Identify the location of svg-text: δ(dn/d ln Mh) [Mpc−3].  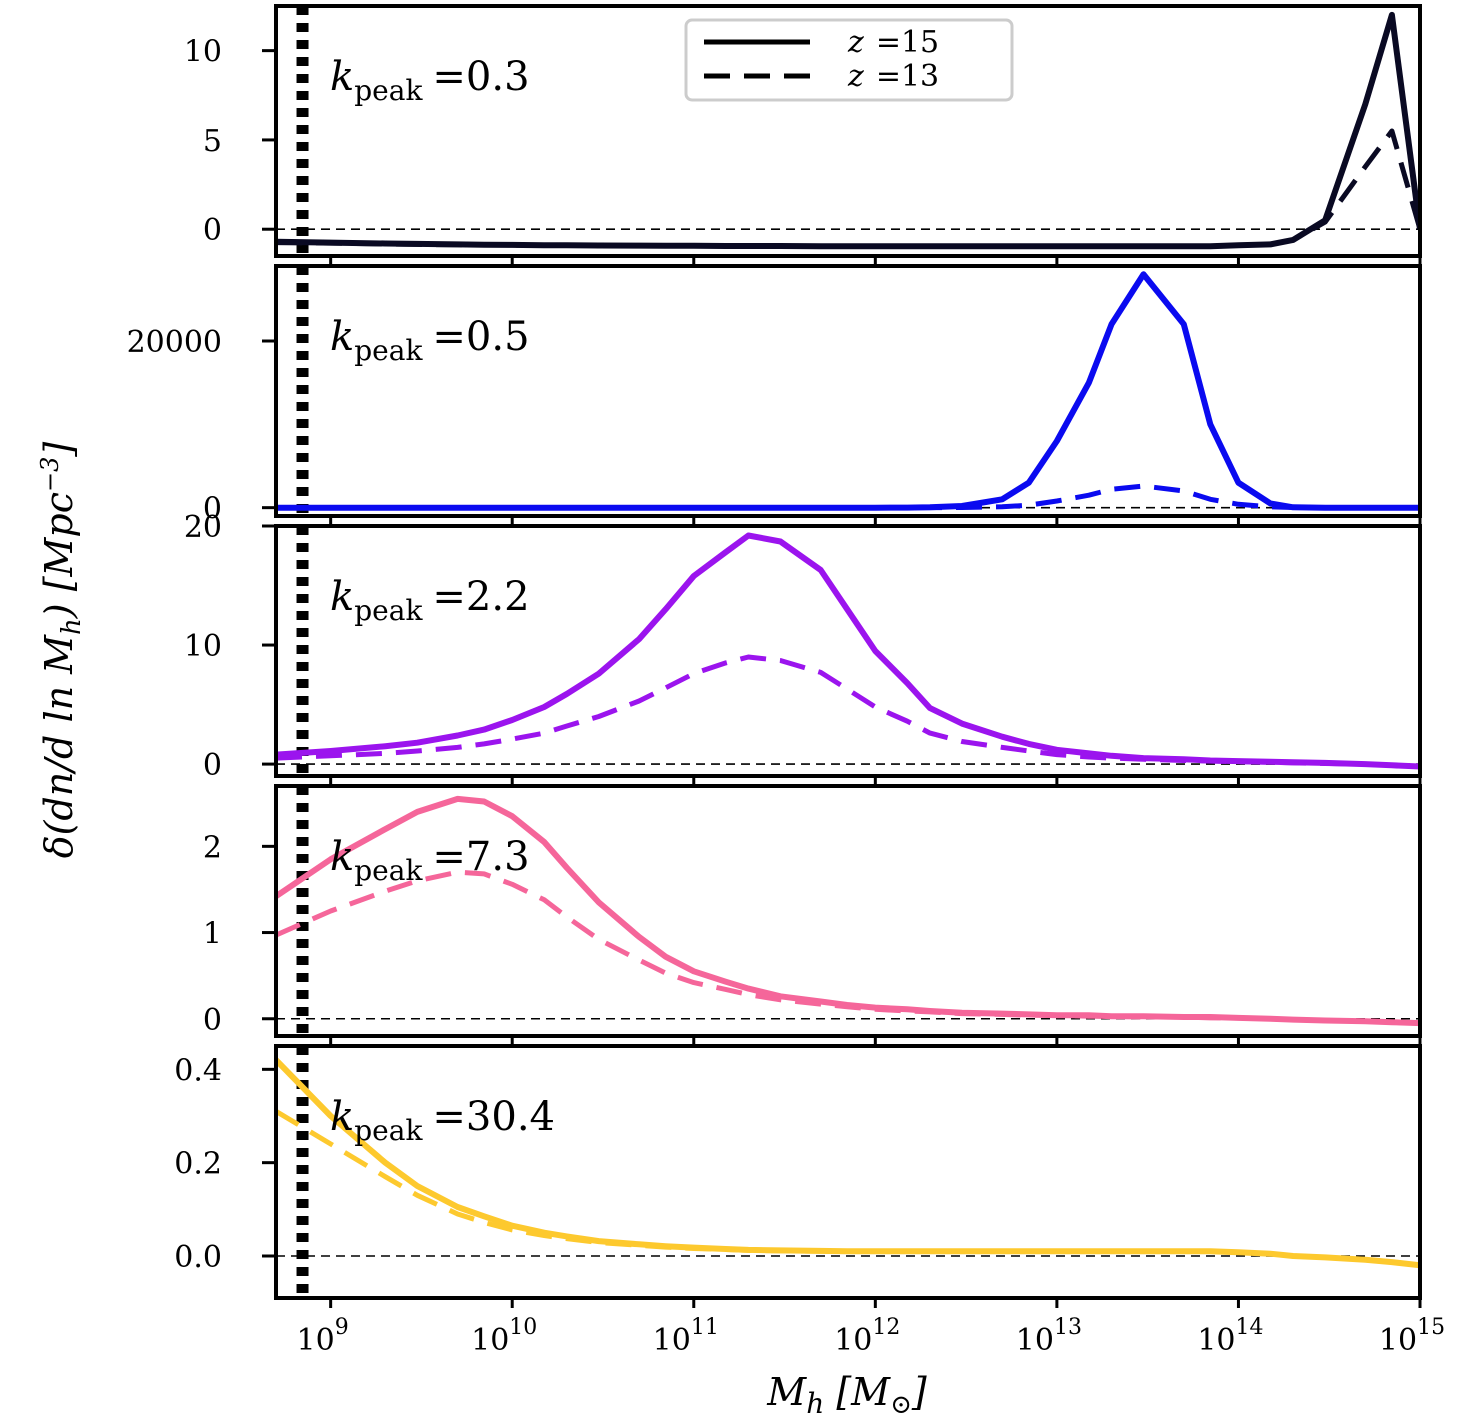
(61, 650).